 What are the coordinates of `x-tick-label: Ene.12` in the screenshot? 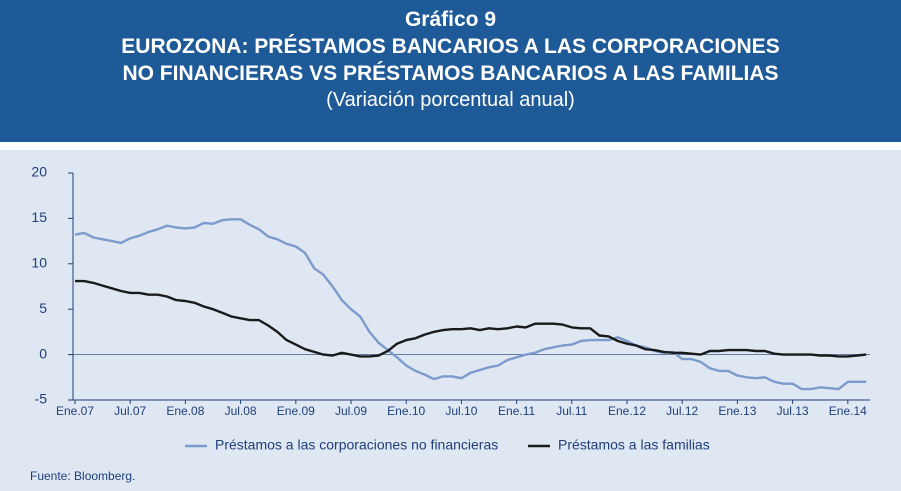 It's located at (627, 411).